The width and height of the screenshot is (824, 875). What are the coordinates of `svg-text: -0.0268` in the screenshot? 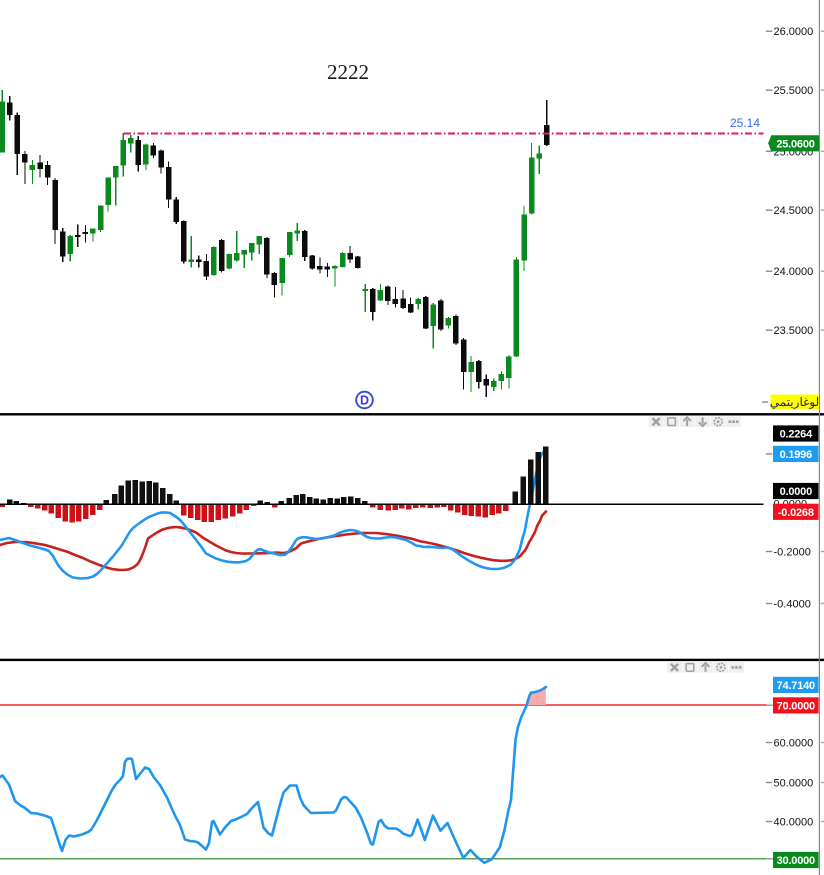 It's located at (796, 513).